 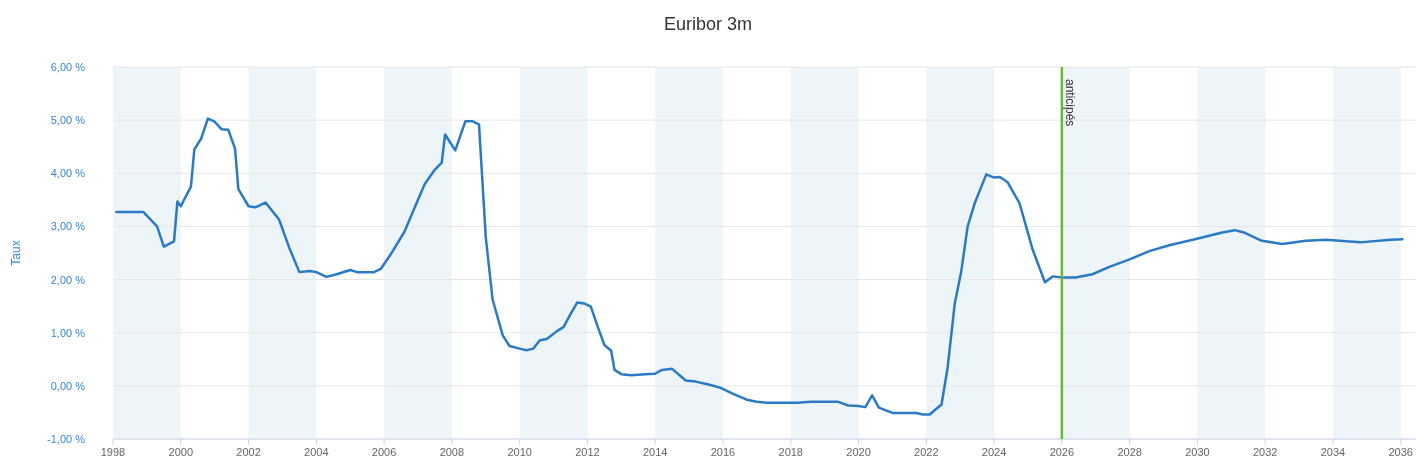 I want to click on x-tick-label: 2002, so click(x=248, y=452).